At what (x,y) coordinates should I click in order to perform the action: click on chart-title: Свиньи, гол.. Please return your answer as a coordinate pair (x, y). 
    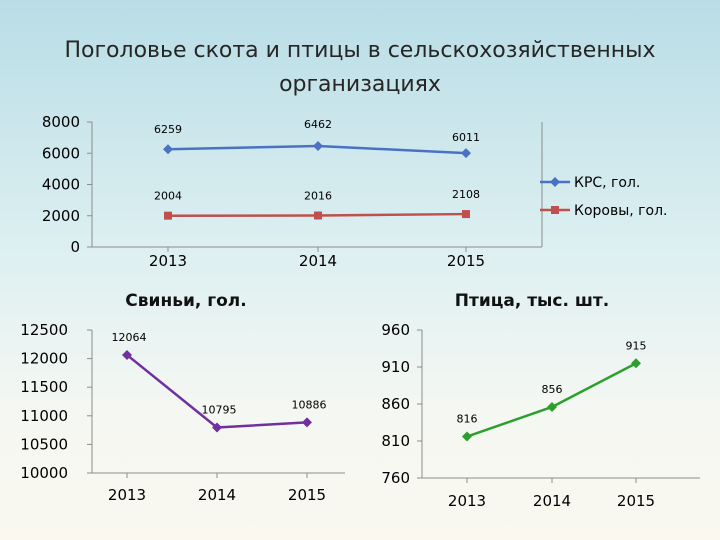
    Looking at the image, I should click on (185, 301).